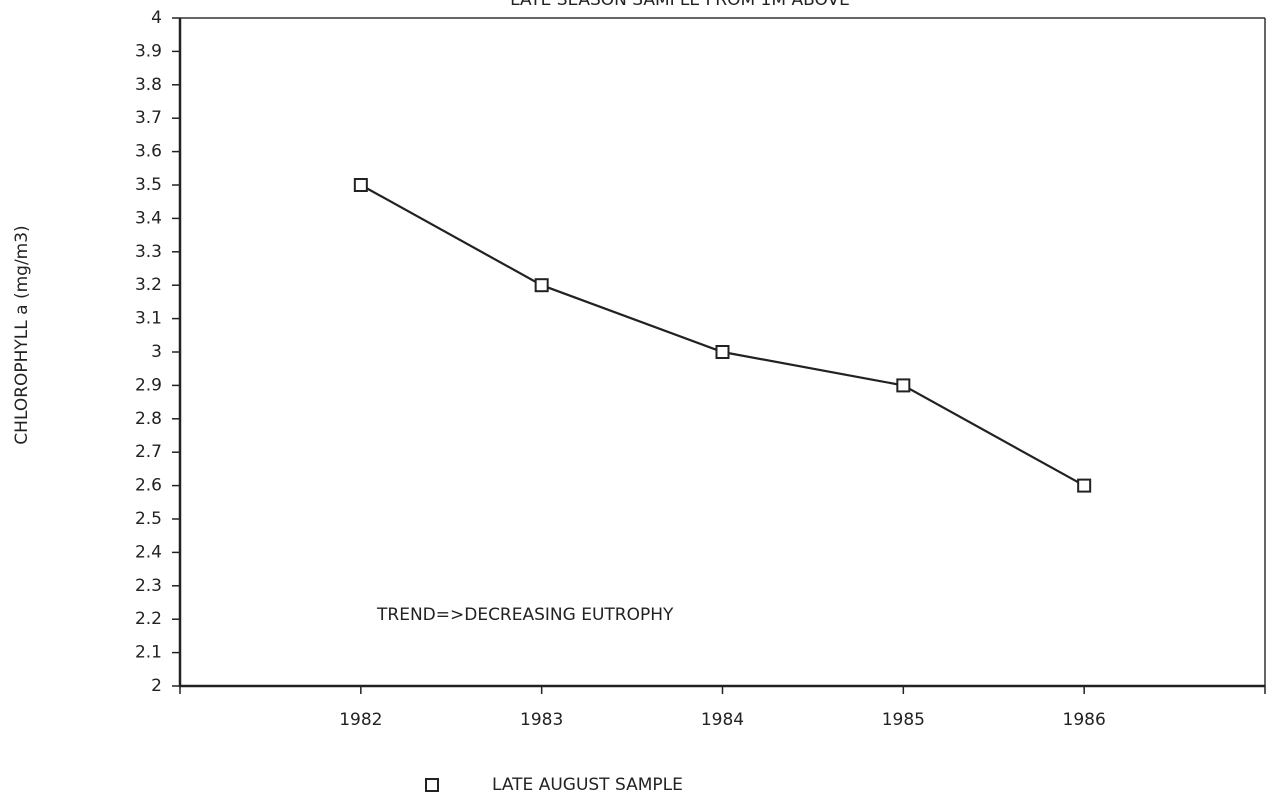 The height and width of the screenshot is (794, 1275). I want to click on y-tick-label: 3.5, so click(148, 185).